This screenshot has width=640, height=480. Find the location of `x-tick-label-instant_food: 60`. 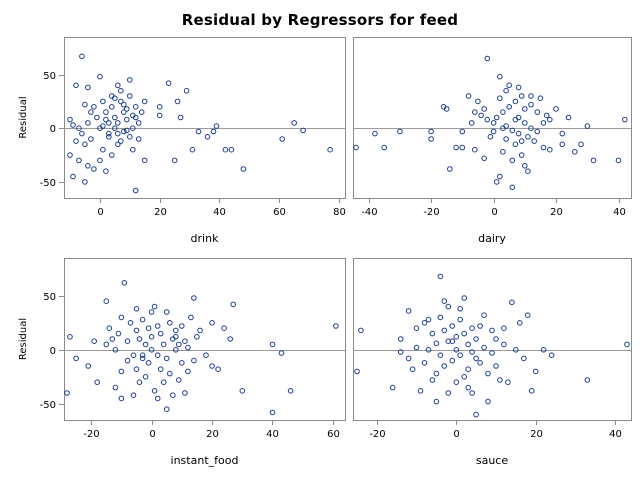

x-tick-label-instant_food: 60 is located at coordinates (333, 434).